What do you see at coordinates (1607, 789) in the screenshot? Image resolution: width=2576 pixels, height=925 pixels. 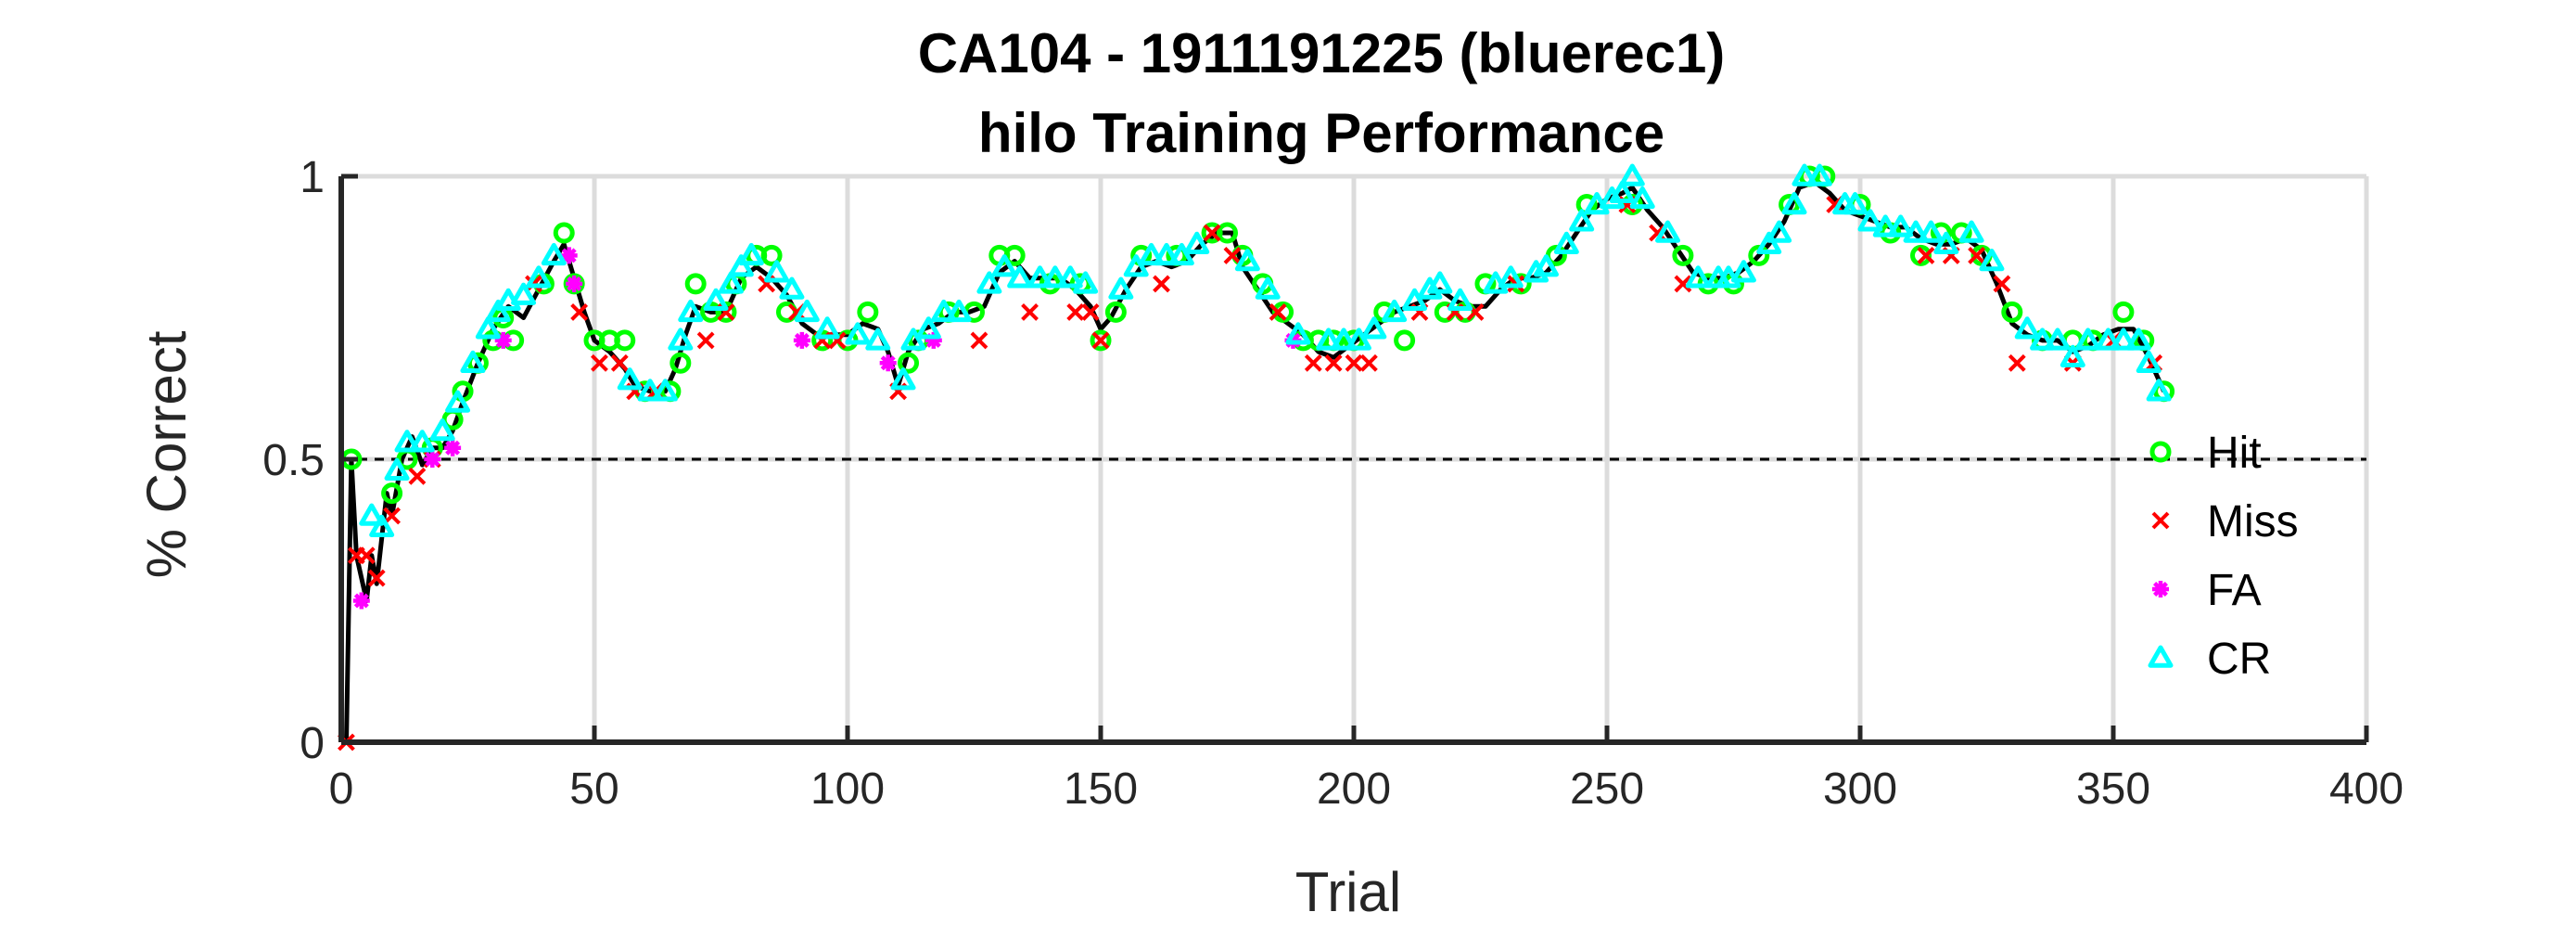 I see `x-tick-label: 250` at bounding box center [1607, 789].